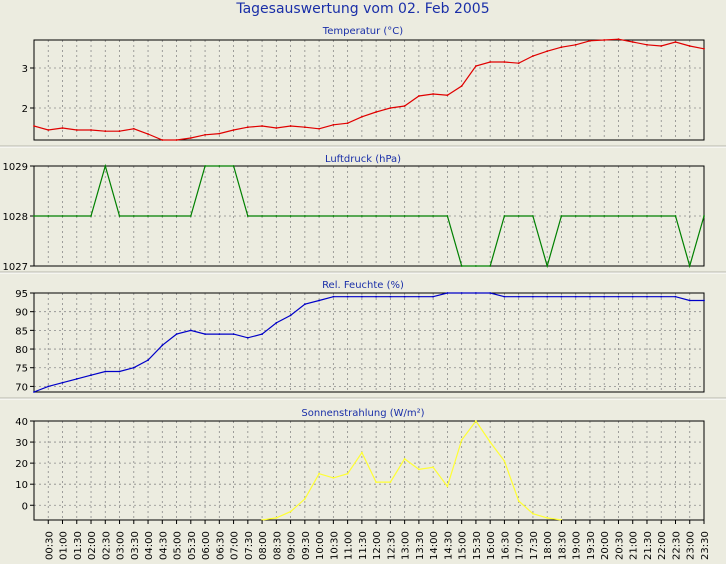 The width and height of the screenshot is (726, 564). What do you see at coordinates (292, 545) in the screenshot?
I see `x-tick-label: 09:00` at bounding box center [292, 545].